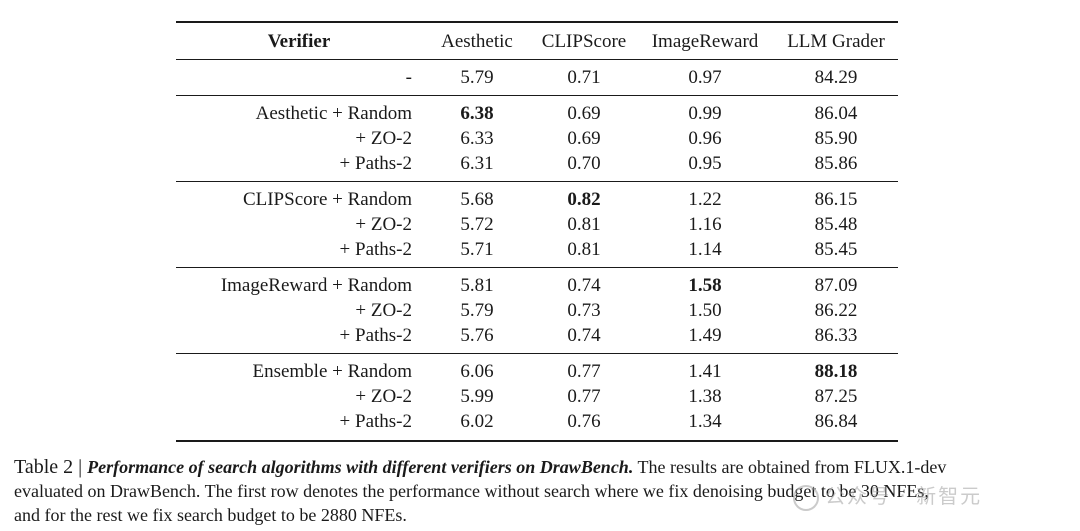  What do you see at coordinates (836, 396) in the screenshot?
I see `cell-llm-grader: 87.25` at bounding box center [836, 396].